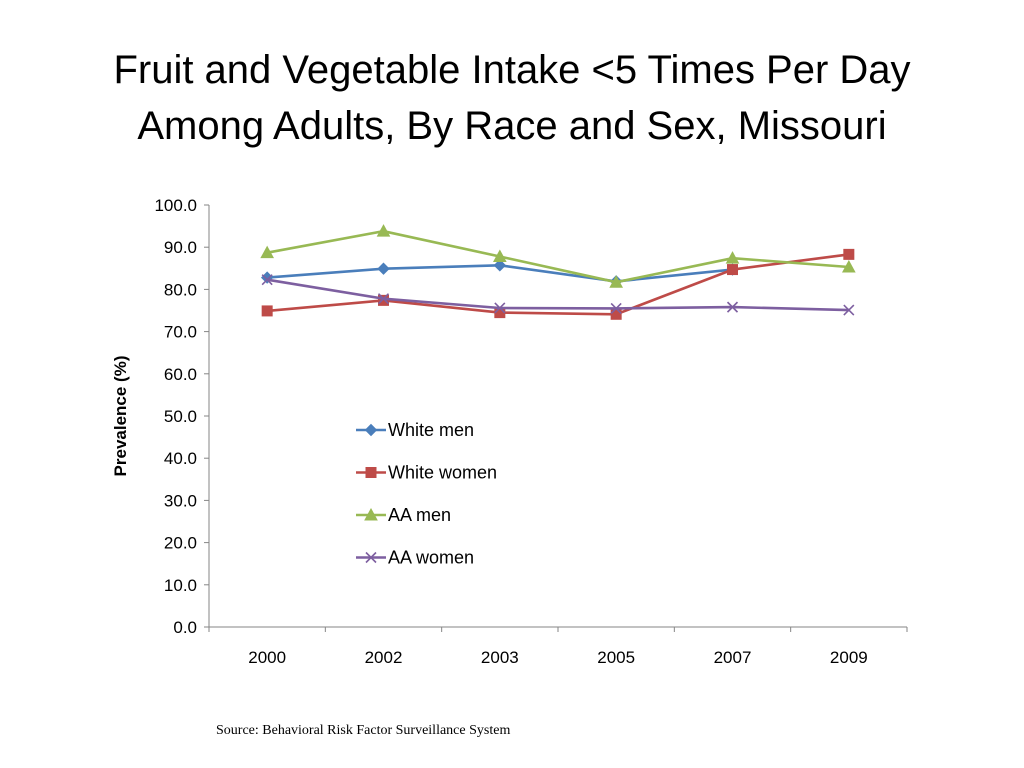 The image size is (1024, 768). What do you see at coordinates (120, 416) in the screenshot?
I see `y-axis-label: Prevalence (%)` at bounding box center [120, 416].